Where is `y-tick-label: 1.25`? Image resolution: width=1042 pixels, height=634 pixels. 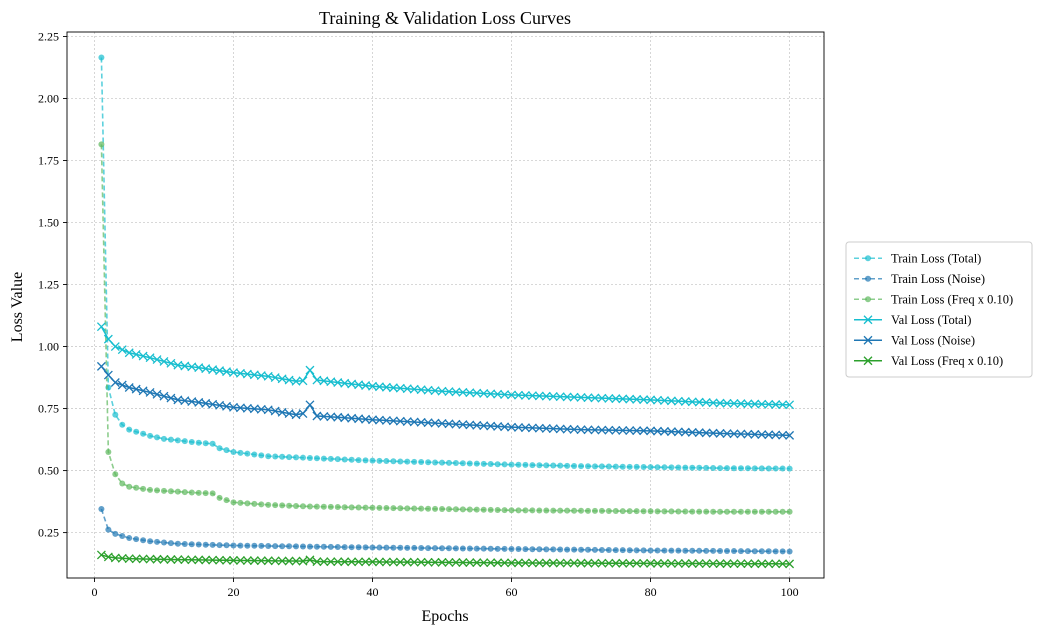
y-tick-label: 1.25 is located at coordinates (48, 285).